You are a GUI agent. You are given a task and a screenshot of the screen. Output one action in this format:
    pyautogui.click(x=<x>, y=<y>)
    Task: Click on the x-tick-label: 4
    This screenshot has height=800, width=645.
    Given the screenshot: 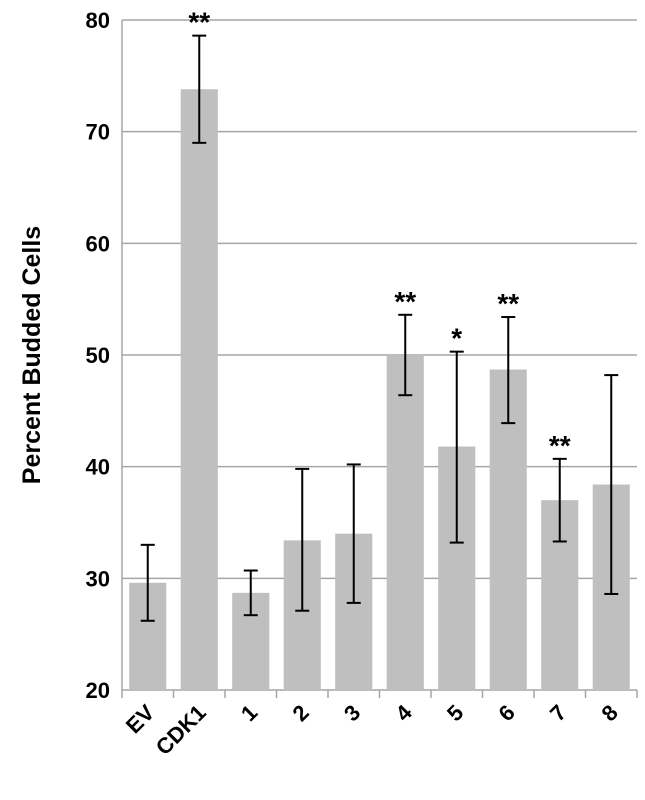 What is the action you would take?
    pyautogui.click(x=403, y=712)
    